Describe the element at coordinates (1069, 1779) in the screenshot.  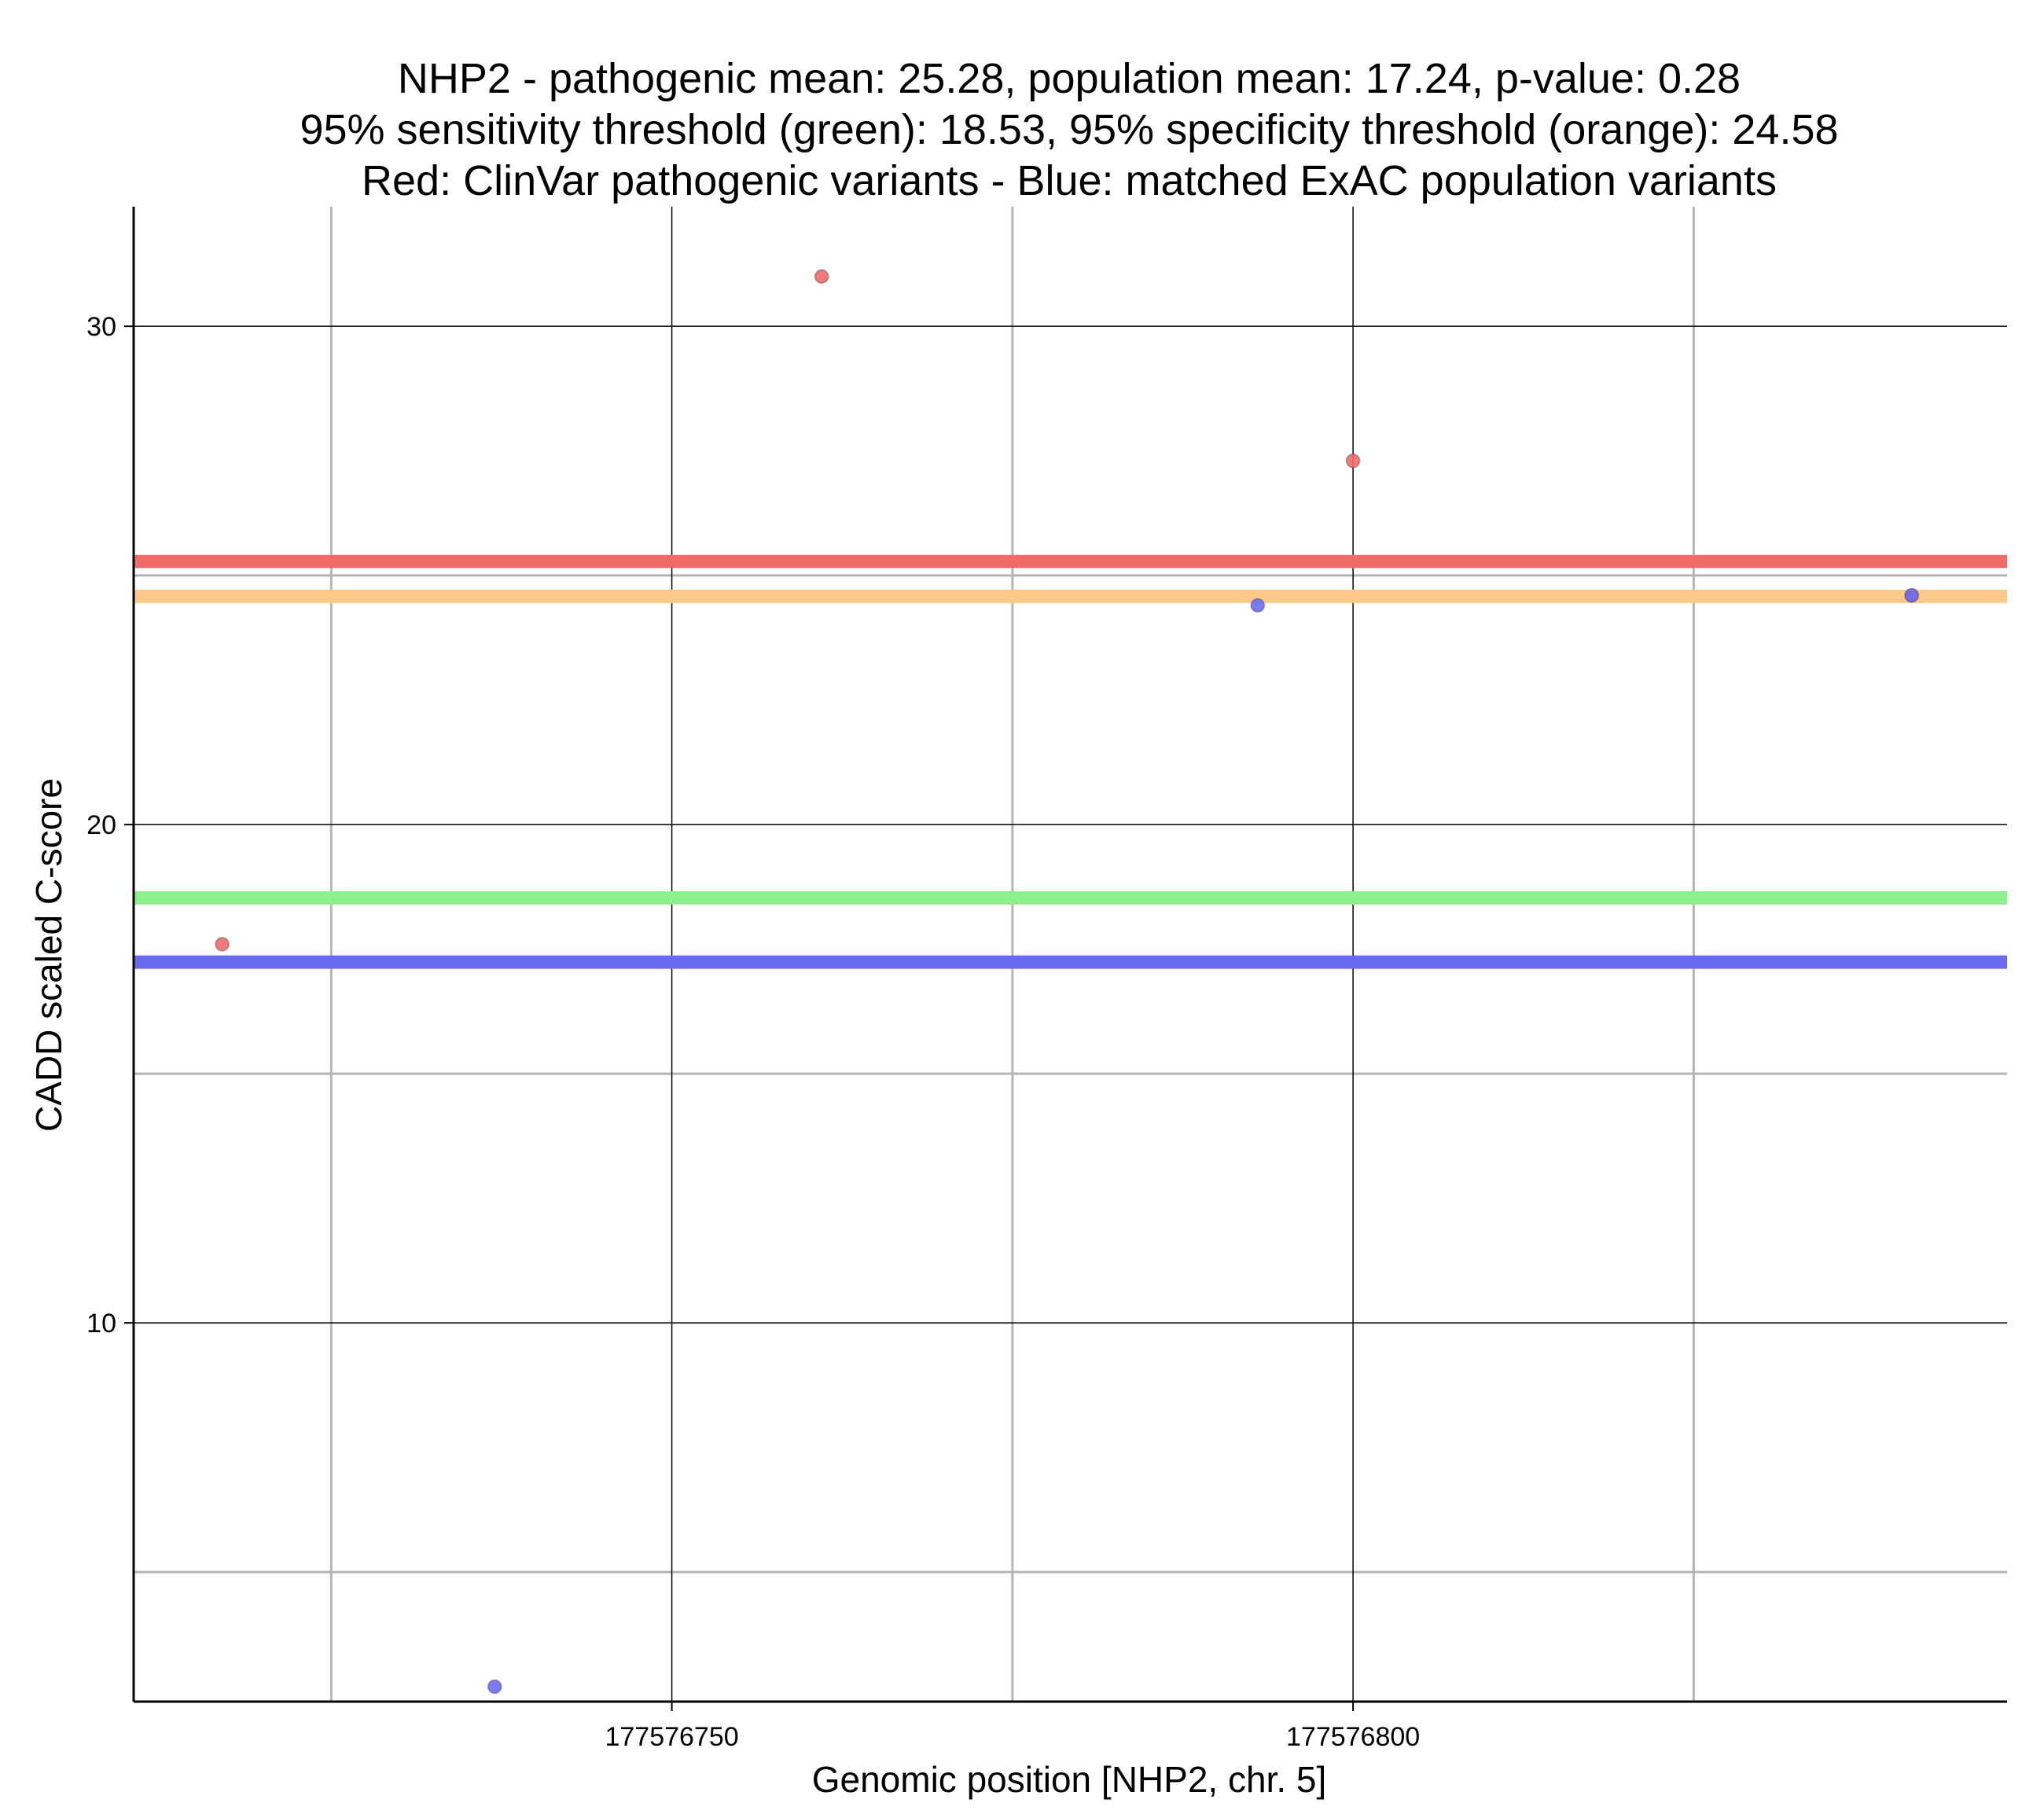
I see `x-axis-title: Genomic position [NHP2, chr. 5]` at that location.